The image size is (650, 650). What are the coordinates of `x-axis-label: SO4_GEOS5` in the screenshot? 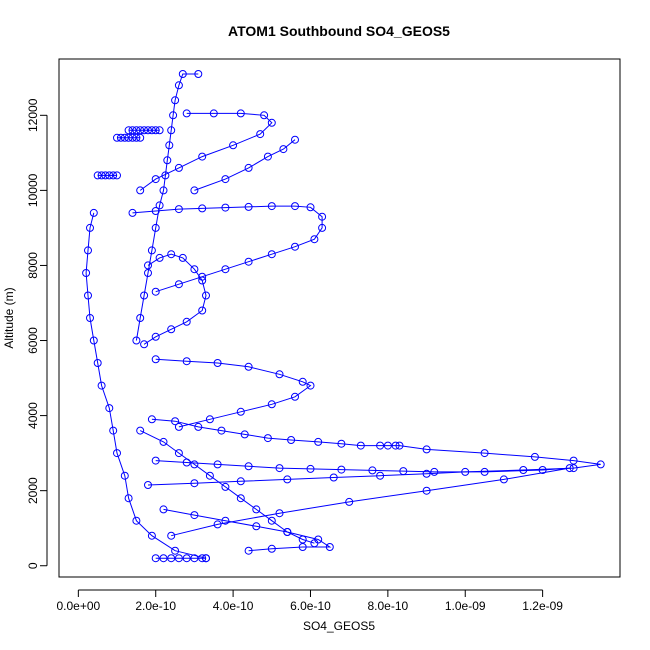 It's located at (339, 626).